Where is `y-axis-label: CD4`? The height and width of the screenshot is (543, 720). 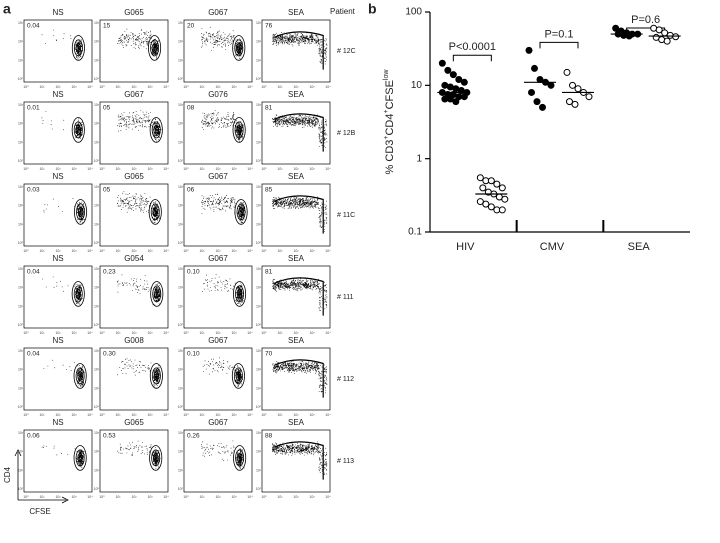 y-axis-label: CD4 is located at coordinates (7, 474).